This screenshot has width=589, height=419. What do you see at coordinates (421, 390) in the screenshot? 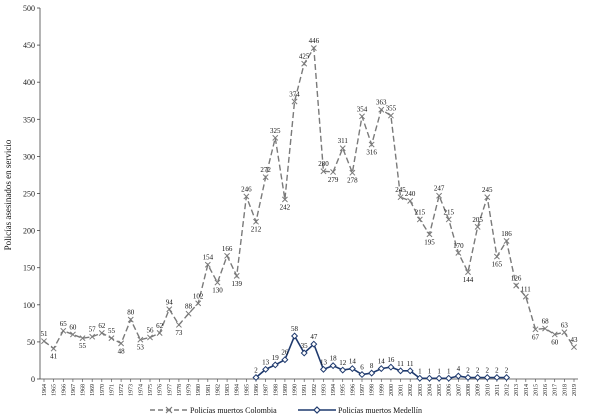
I see `x-tick-label: 2003` at bounding box center [421, 390].